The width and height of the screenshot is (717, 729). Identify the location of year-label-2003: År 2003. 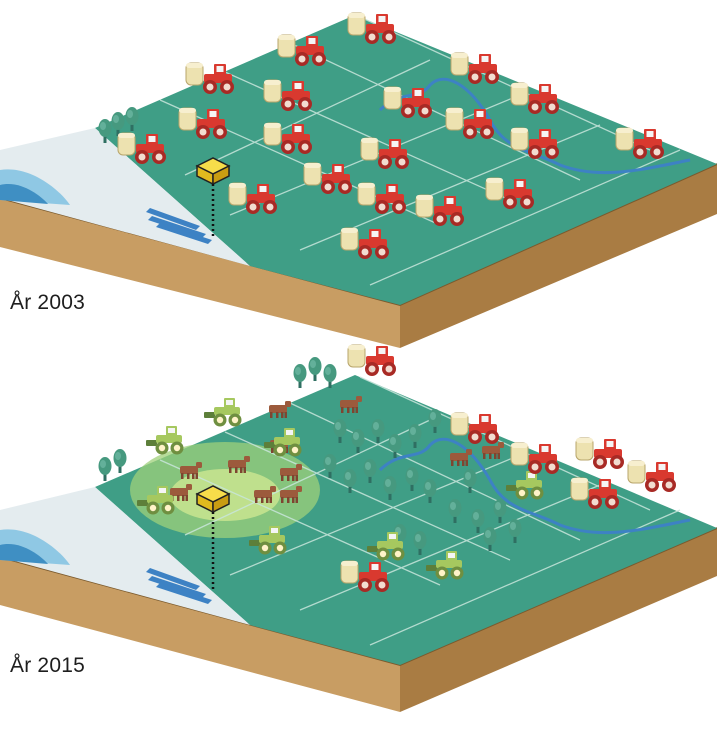
(47, 302).